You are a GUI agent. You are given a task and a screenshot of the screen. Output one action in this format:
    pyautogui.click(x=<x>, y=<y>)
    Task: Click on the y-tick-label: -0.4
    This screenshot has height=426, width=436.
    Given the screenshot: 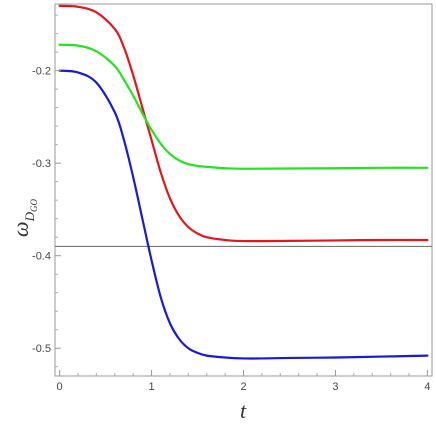 What is the action you would take?
    pyautogui.click(x=41, y=257)
    